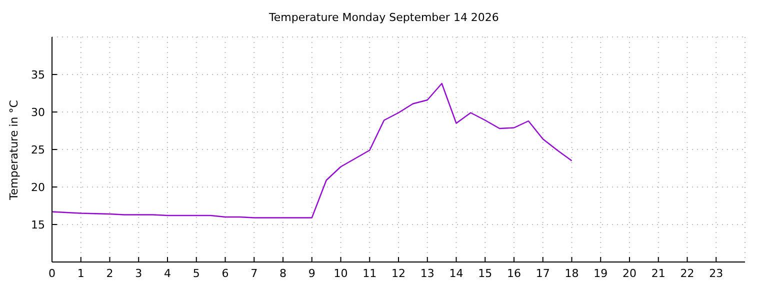 The width and height of the screenshot is (768, 288). What do you see at coordinates (225, 273) in the screenshot?
I see `x-tick-label: 6` at bounding box center [225, 273].